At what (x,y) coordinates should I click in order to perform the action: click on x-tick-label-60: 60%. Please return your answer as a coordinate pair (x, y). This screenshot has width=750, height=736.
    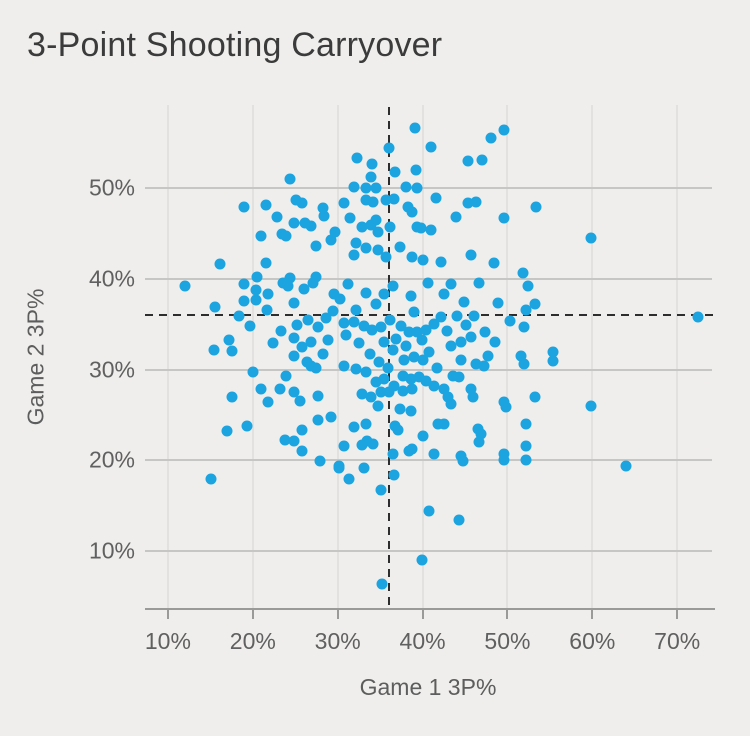
    Looking at the image, I should click on (592, 641).